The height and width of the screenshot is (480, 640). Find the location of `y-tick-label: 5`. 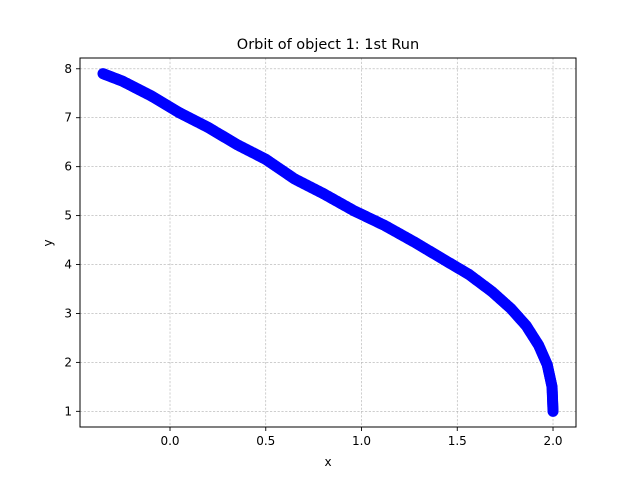

y-tick-label: 5 is located at coordinates (68, 216).